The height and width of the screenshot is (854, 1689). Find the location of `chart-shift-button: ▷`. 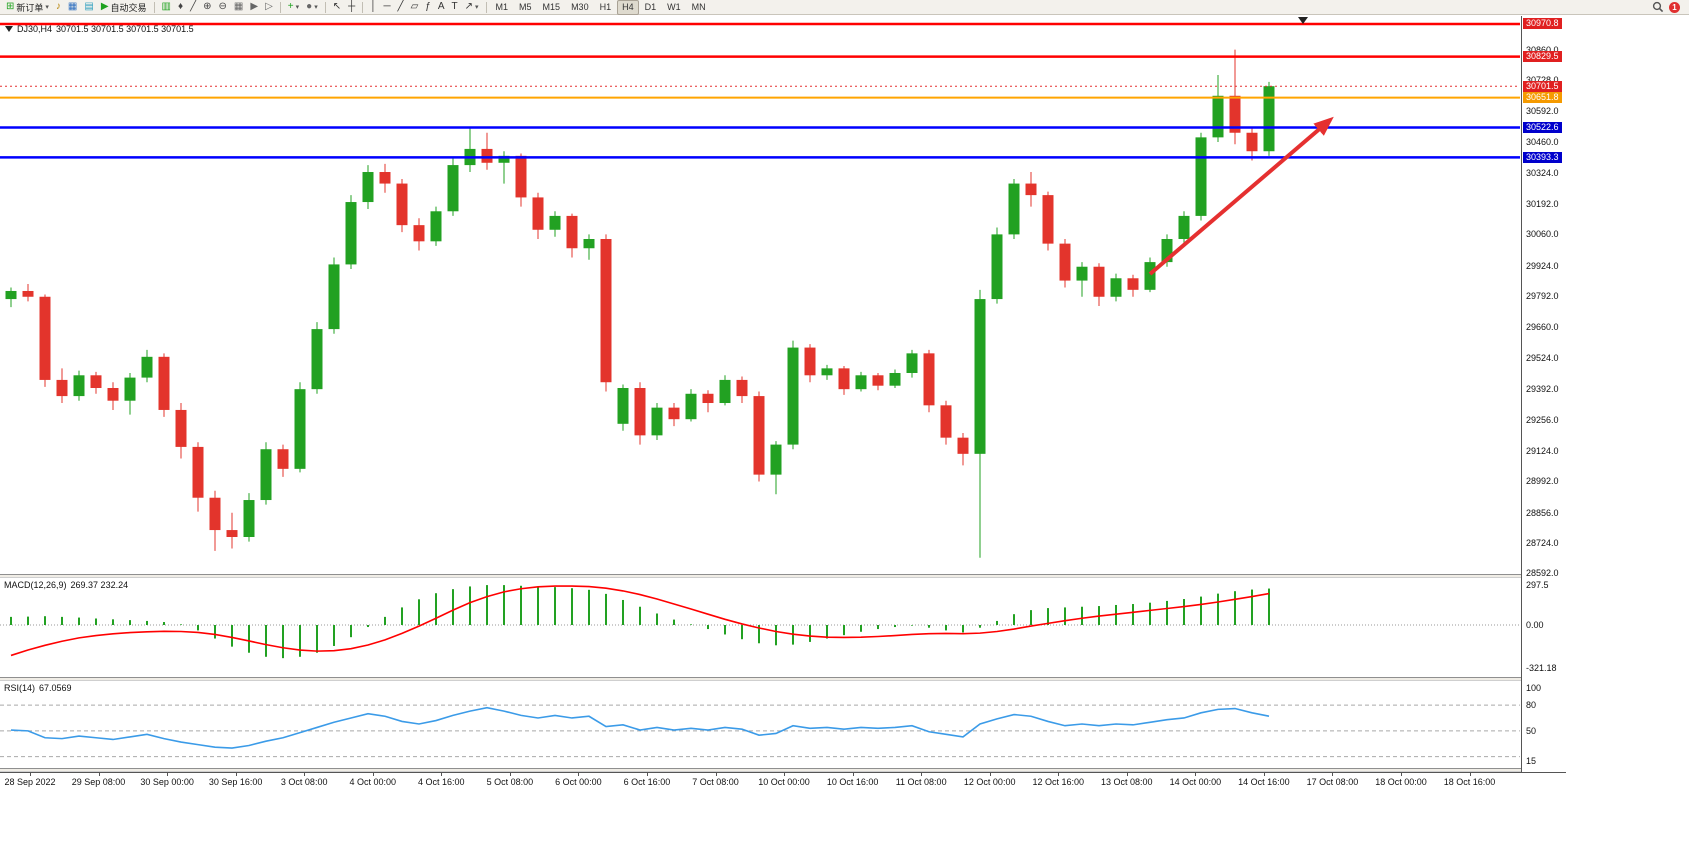

chart-shift-button: ▷ is located at coordinates (269, 7).